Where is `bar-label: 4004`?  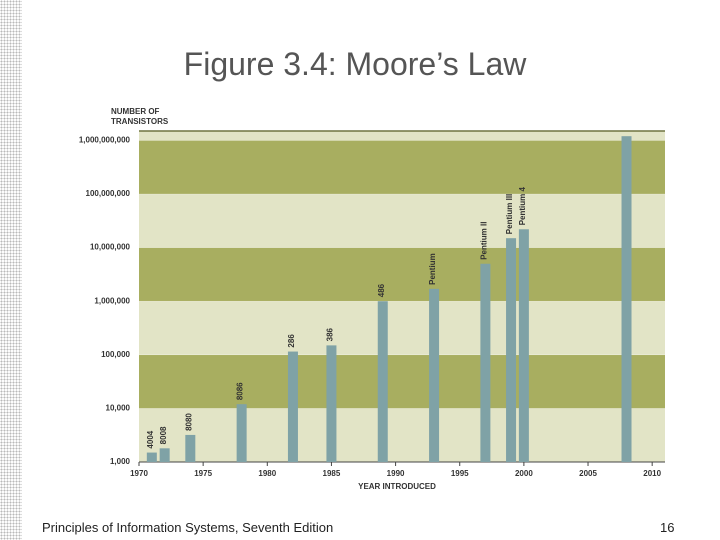 bar-label: 4004 is located at coordinates (150, 439).